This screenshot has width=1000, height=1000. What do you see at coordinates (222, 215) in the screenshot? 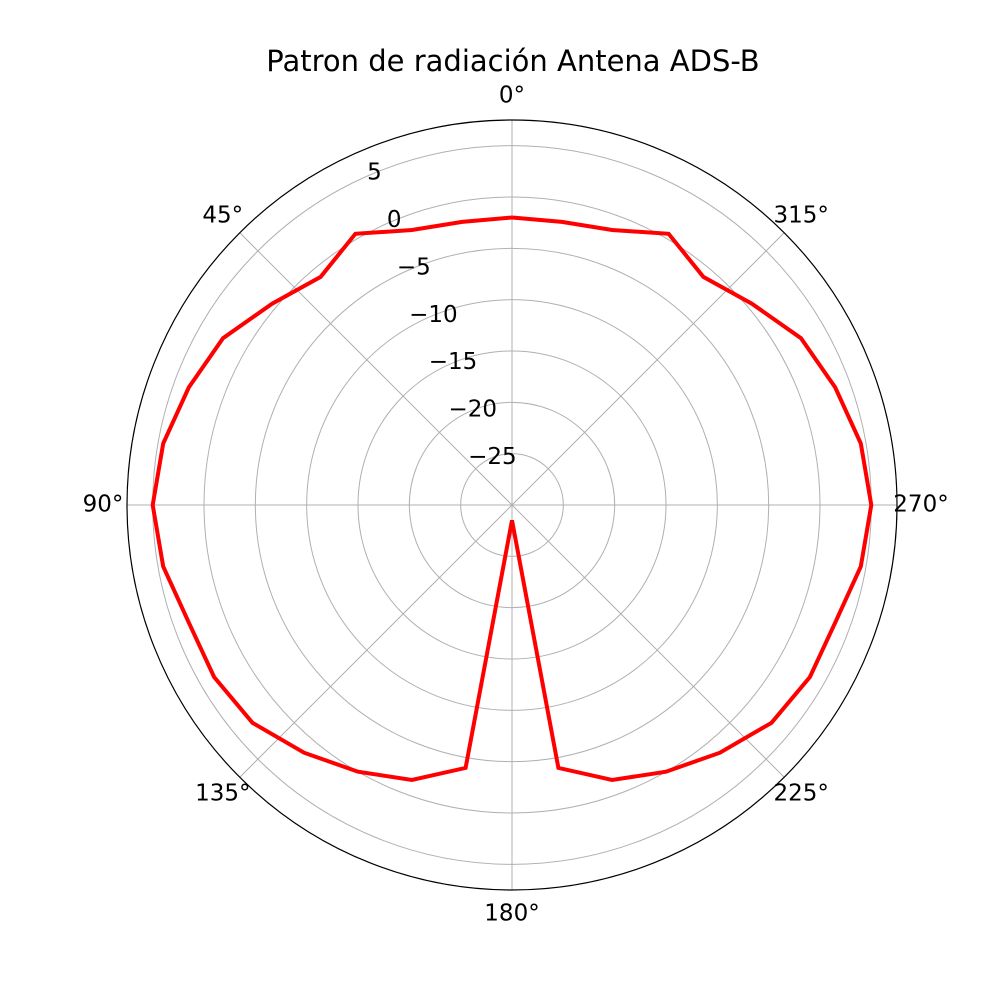
I see `angular-tick-label: 45°` at bounding box center [222, 215].